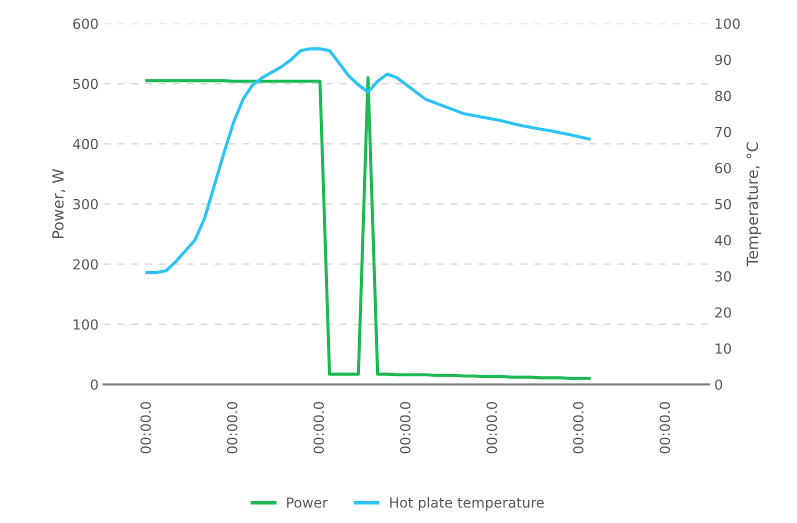 This screenshot has height=523, width=797. Describe the element at coordinates (728, 24) in the screenshot. I see `y2-tick-label: 100` at that location.